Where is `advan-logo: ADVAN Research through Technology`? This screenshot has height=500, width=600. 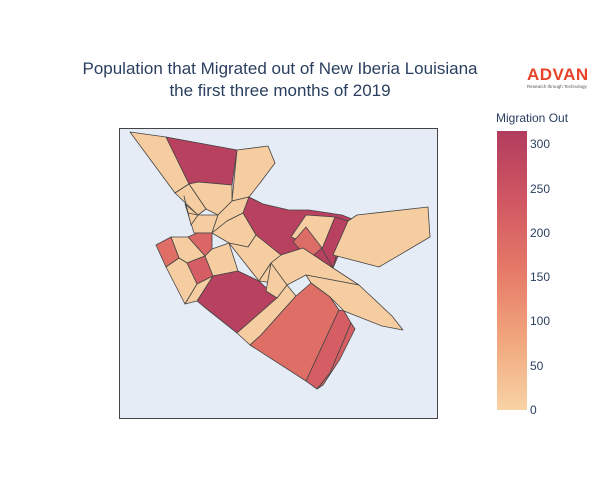
advan-logo: ADVAN Research through Technology is located at coordinates (561, 78).